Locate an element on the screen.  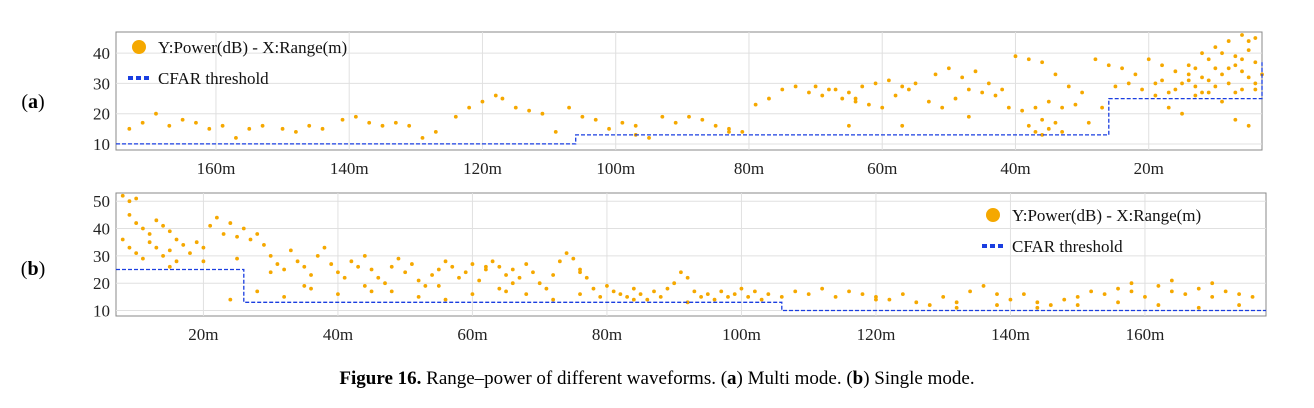
x-tick-label: 80m is located at coordinates (607, 334).